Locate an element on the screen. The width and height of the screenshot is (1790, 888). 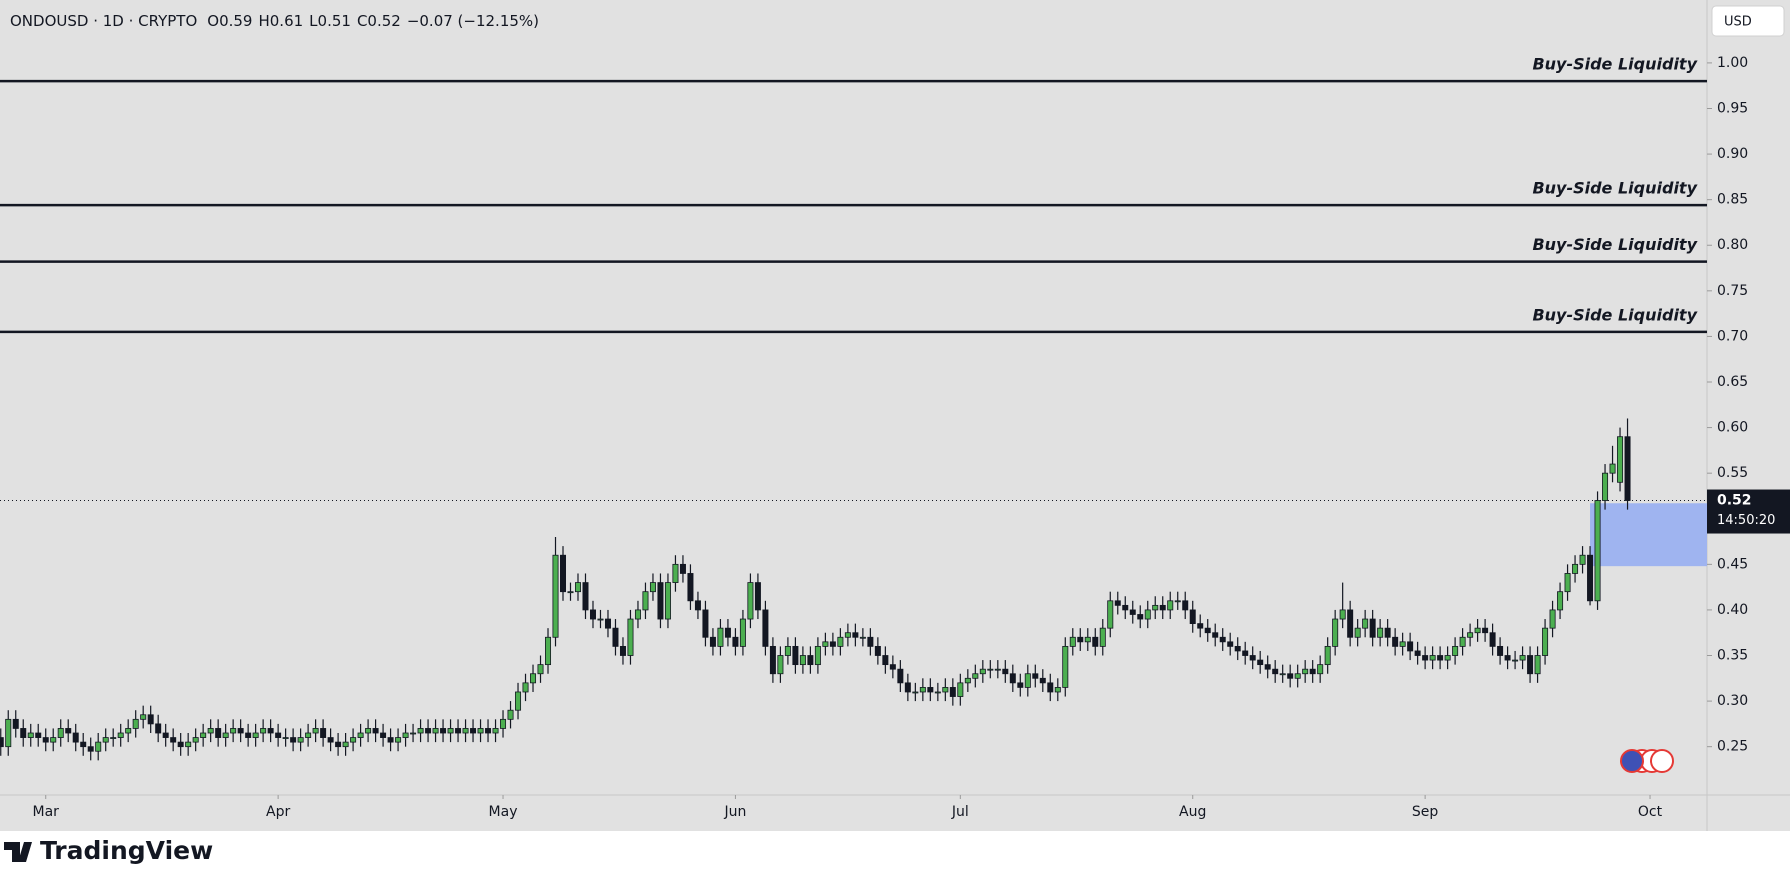
y-tick-label: 0.90 is located at coordinates (1732, 154).